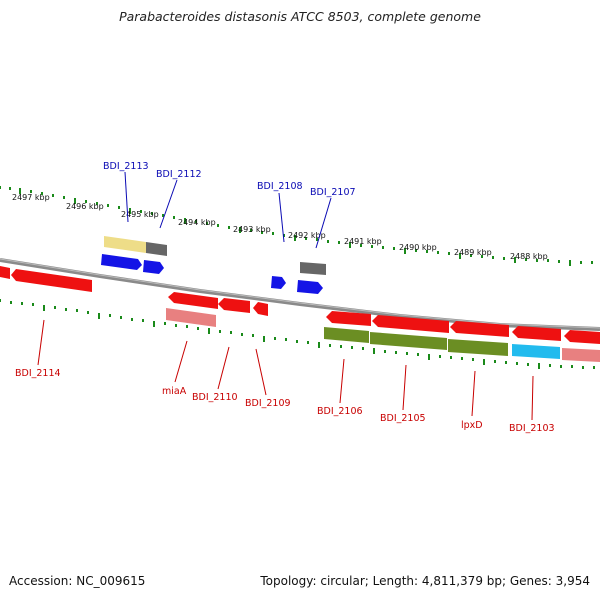  Describe the element at coordinates (193, 300) in the screenshot. I see `gene-arrow-miaa` at that location.